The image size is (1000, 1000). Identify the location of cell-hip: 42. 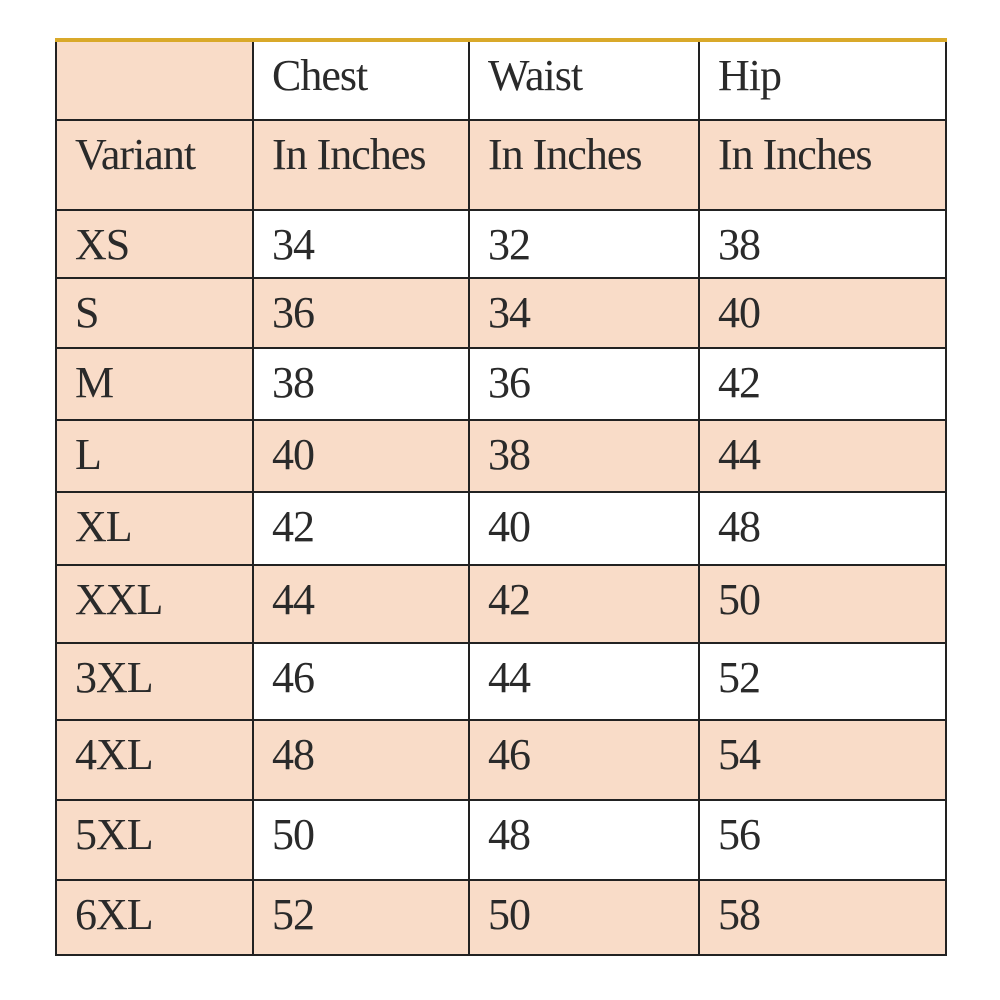
(822, 384).